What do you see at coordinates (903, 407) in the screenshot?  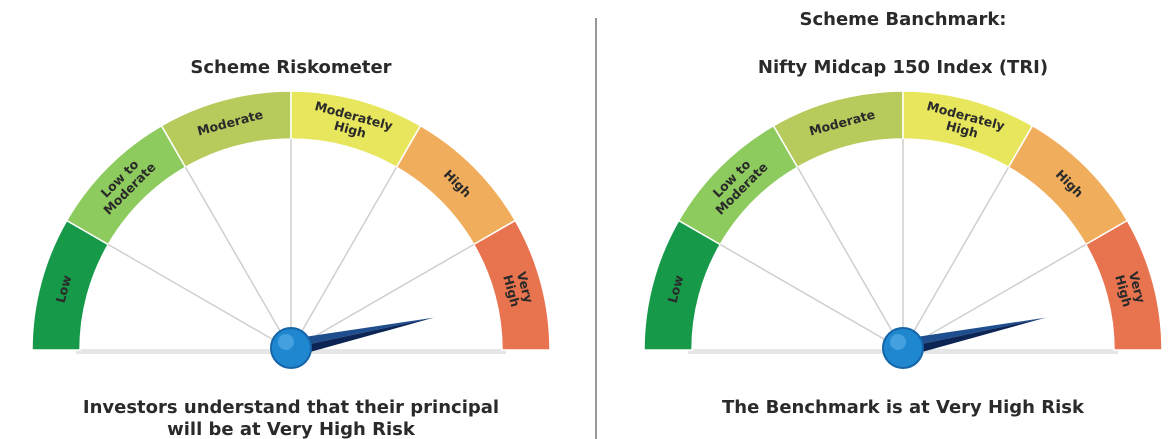 I see `meter-caption: The Benchmark is at Very High Risk` at bounding box center [903, 407].